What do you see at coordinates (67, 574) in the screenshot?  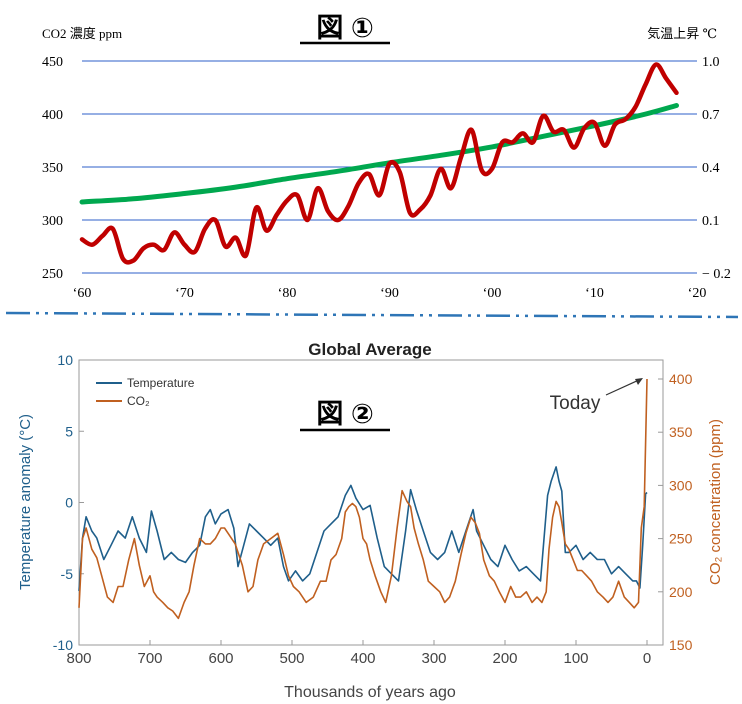 I see `chart2-left-tick-label: -5` at bounding box center [67, 574].